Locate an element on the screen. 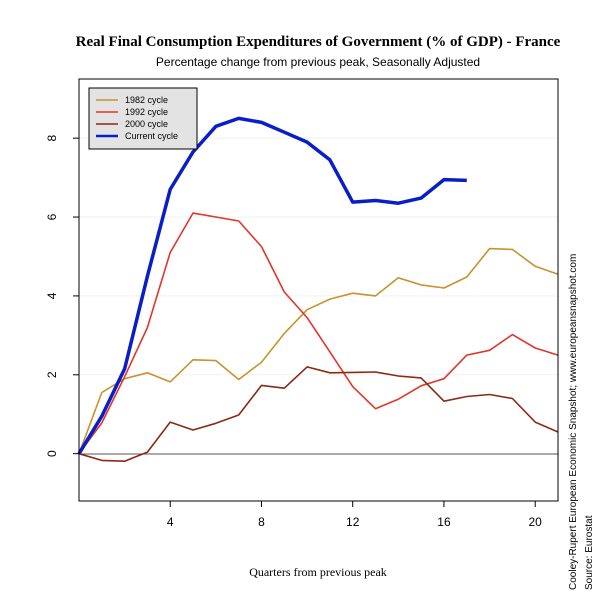 The image size is (600, 600). legend-box is located at coordinates (143, 118).